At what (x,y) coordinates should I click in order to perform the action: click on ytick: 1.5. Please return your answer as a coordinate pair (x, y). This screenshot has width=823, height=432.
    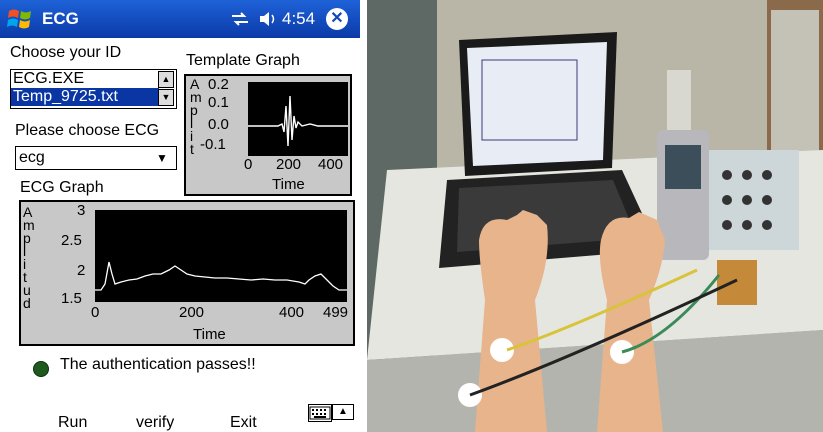
    Looking at the image, I should click on (71, 298).